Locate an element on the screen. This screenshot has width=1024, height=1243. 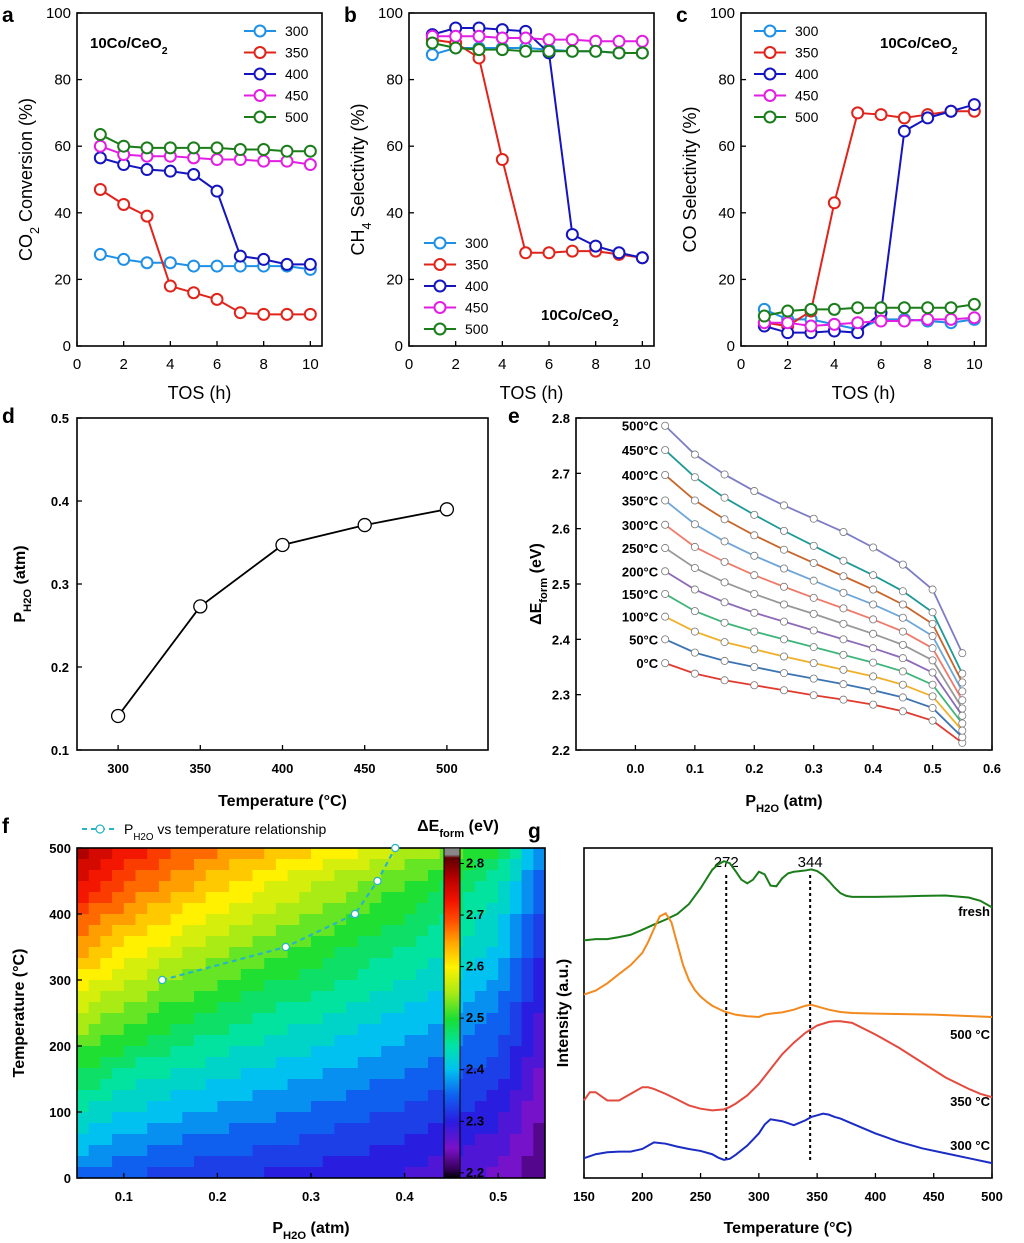
series-label-e-500°C: 500°C is located at coordinates (640, 426).